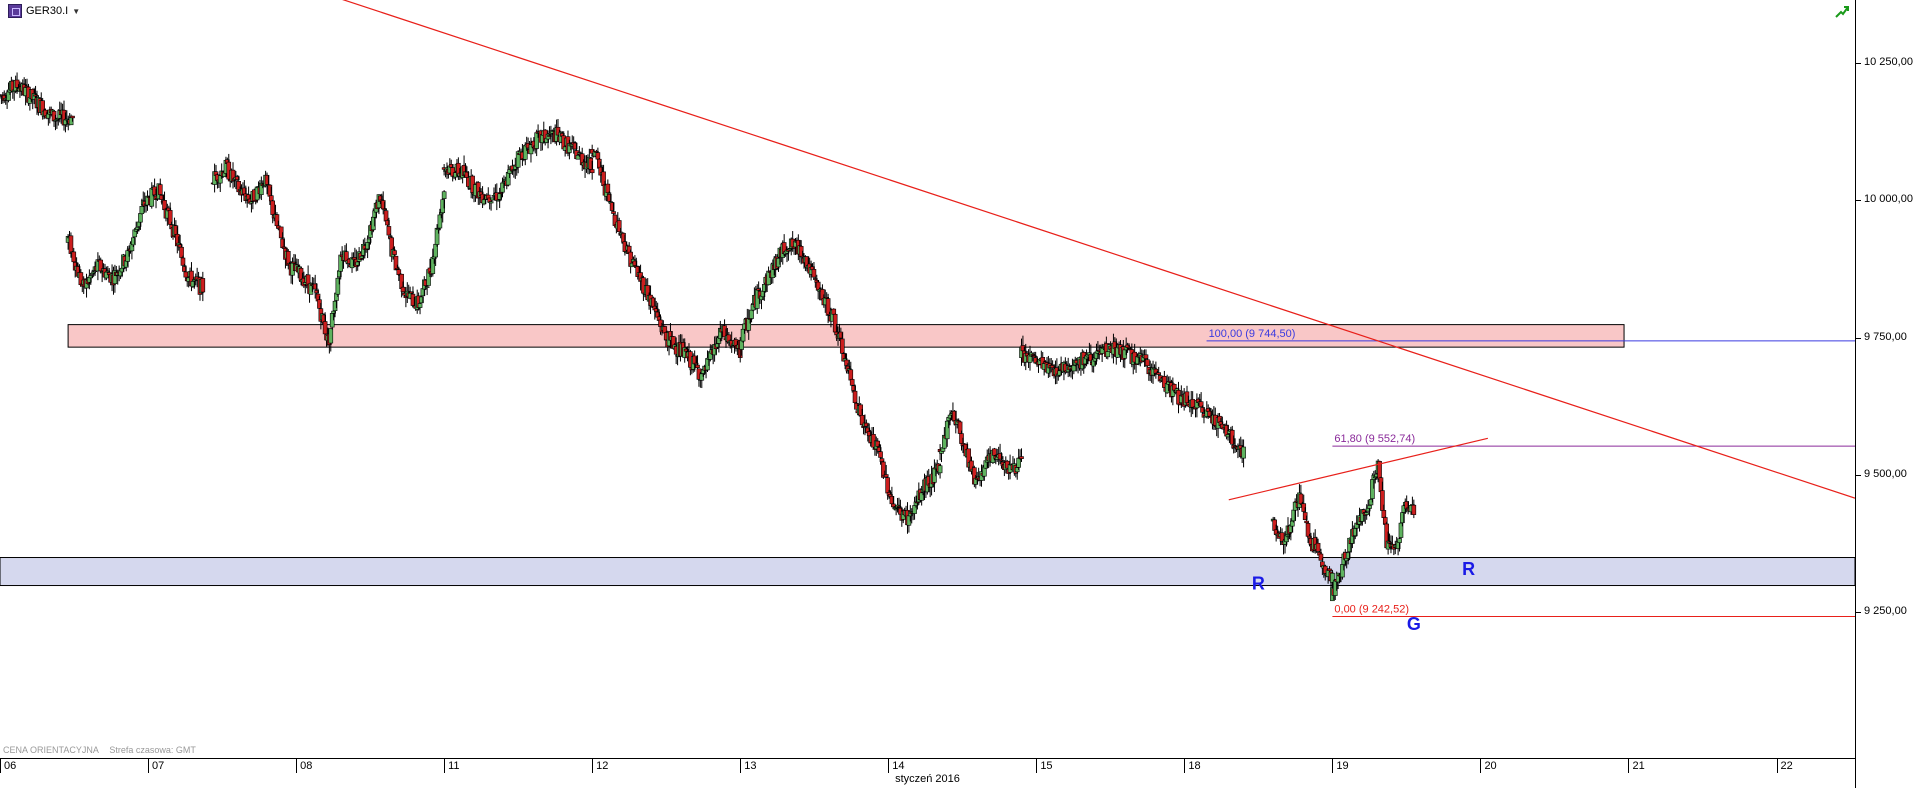 Image resolution: width=1918 pixels, height=789 pixels. I want to click on x-axis-tick-label: 22, so click(1786, 766).